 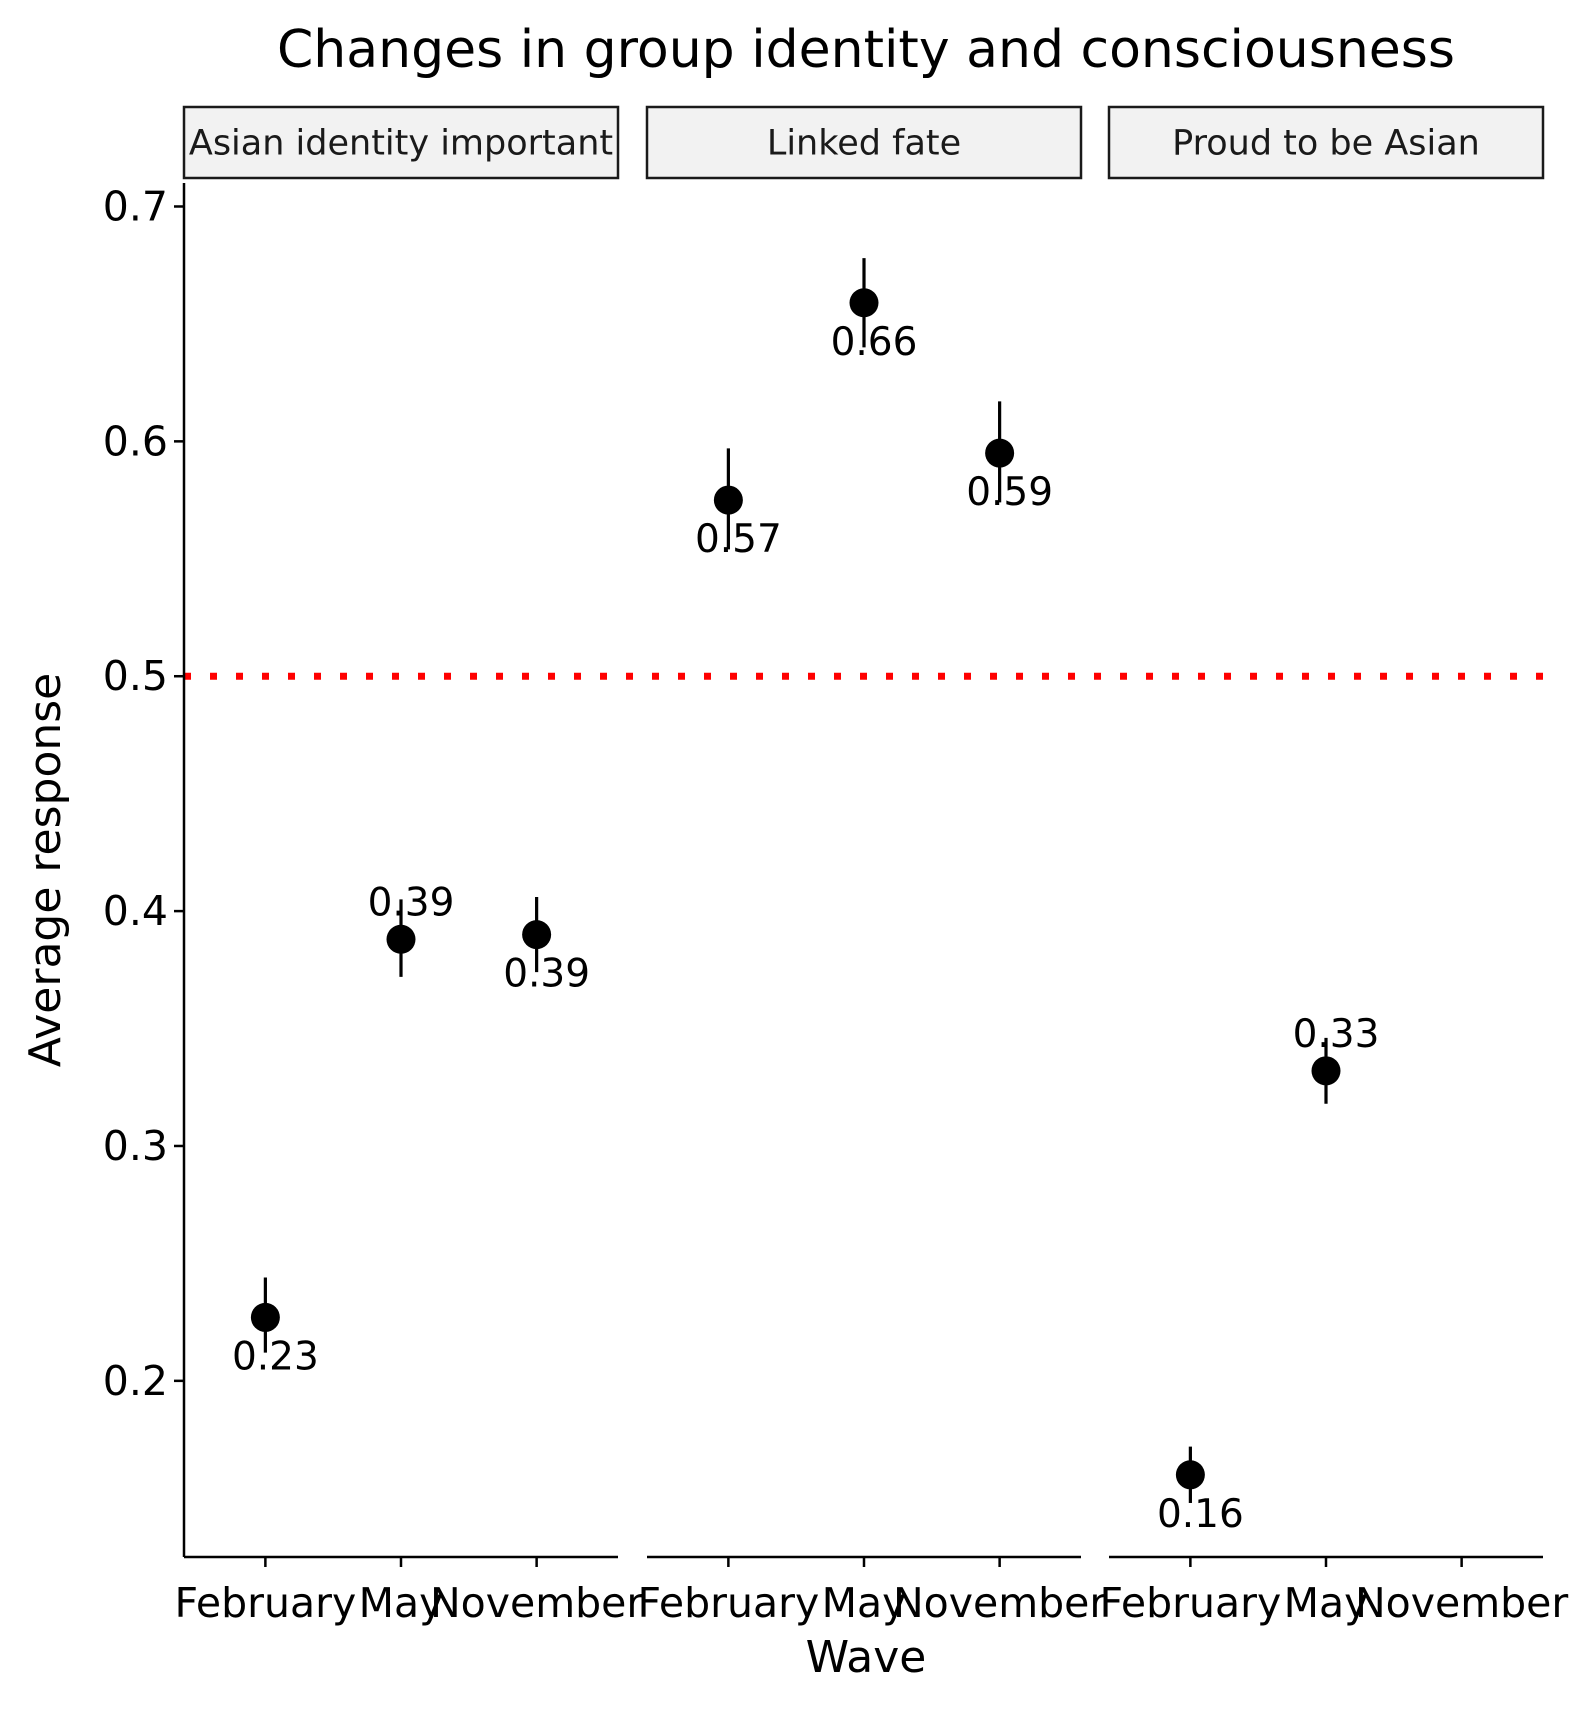 I want to click on y-tick-label: 0.5, so click(x=135, y=676).